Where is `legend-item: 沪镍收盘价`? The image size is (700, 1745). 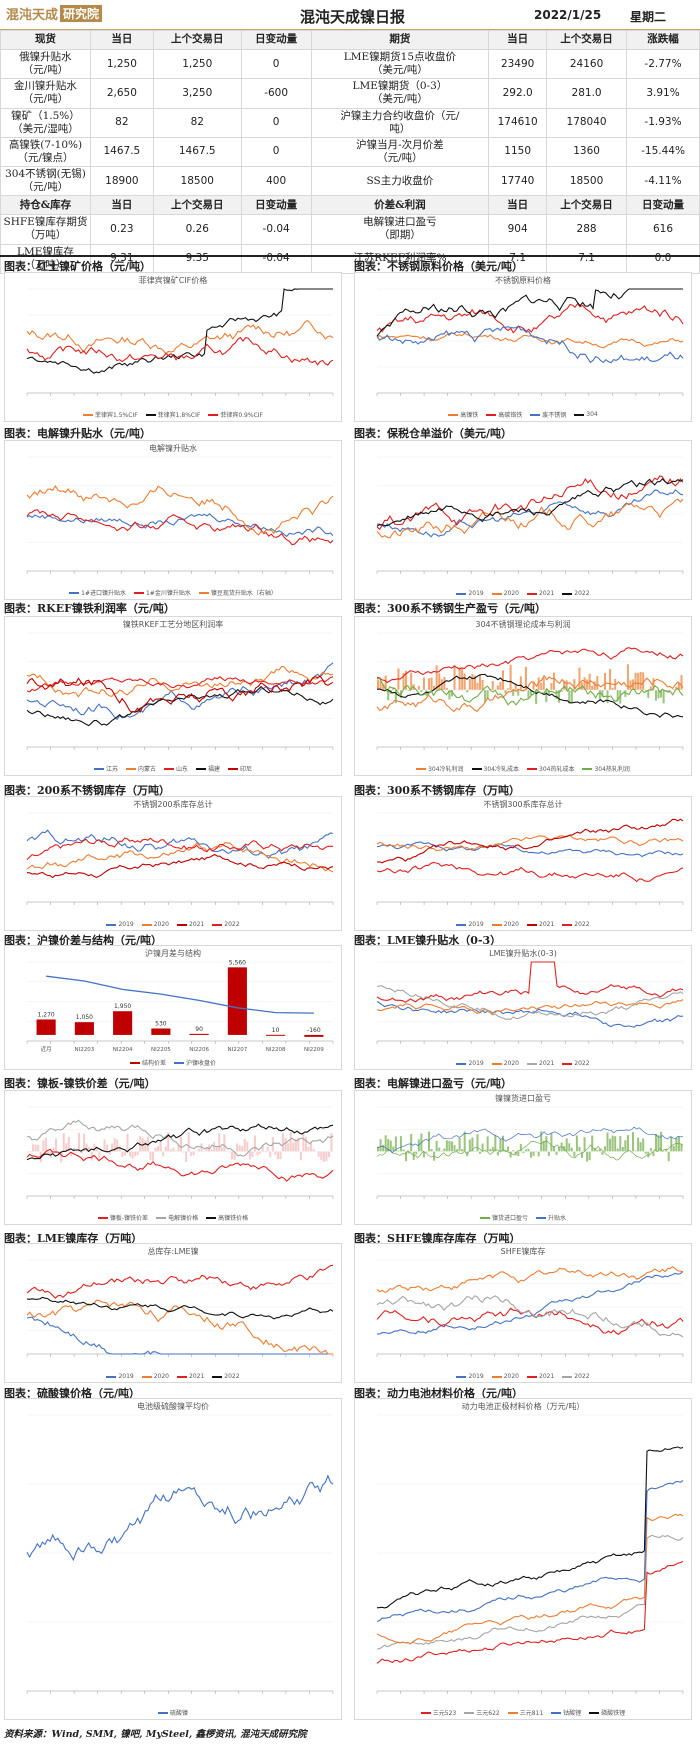 legend-item: 沪镍收盘价 is located at coordinates (195, 1062).